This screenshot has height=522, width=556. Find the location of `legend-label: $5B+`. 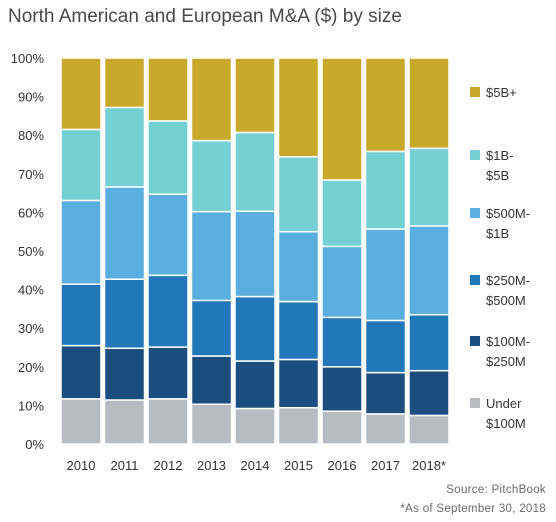

legend-label: $5B+ is located at coordinates (501, 92).